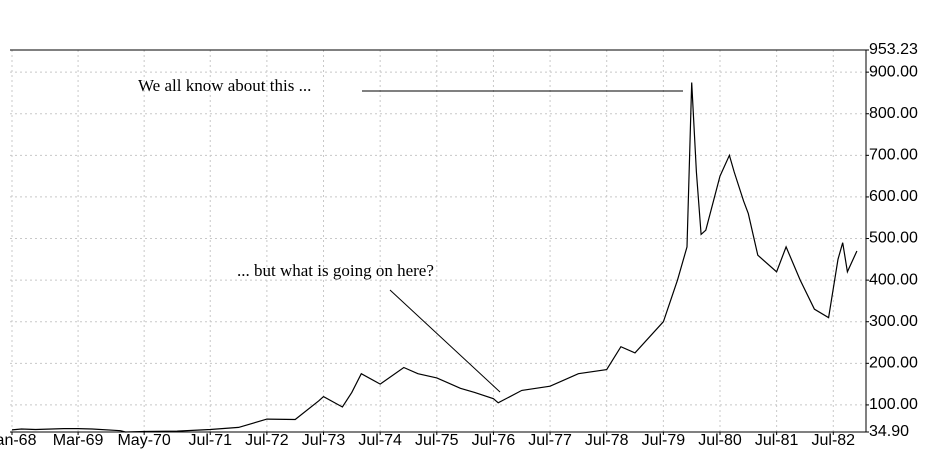 The image size is (952, 458). I want to click on x-tick-label: Jul-79, so click(664, 440).